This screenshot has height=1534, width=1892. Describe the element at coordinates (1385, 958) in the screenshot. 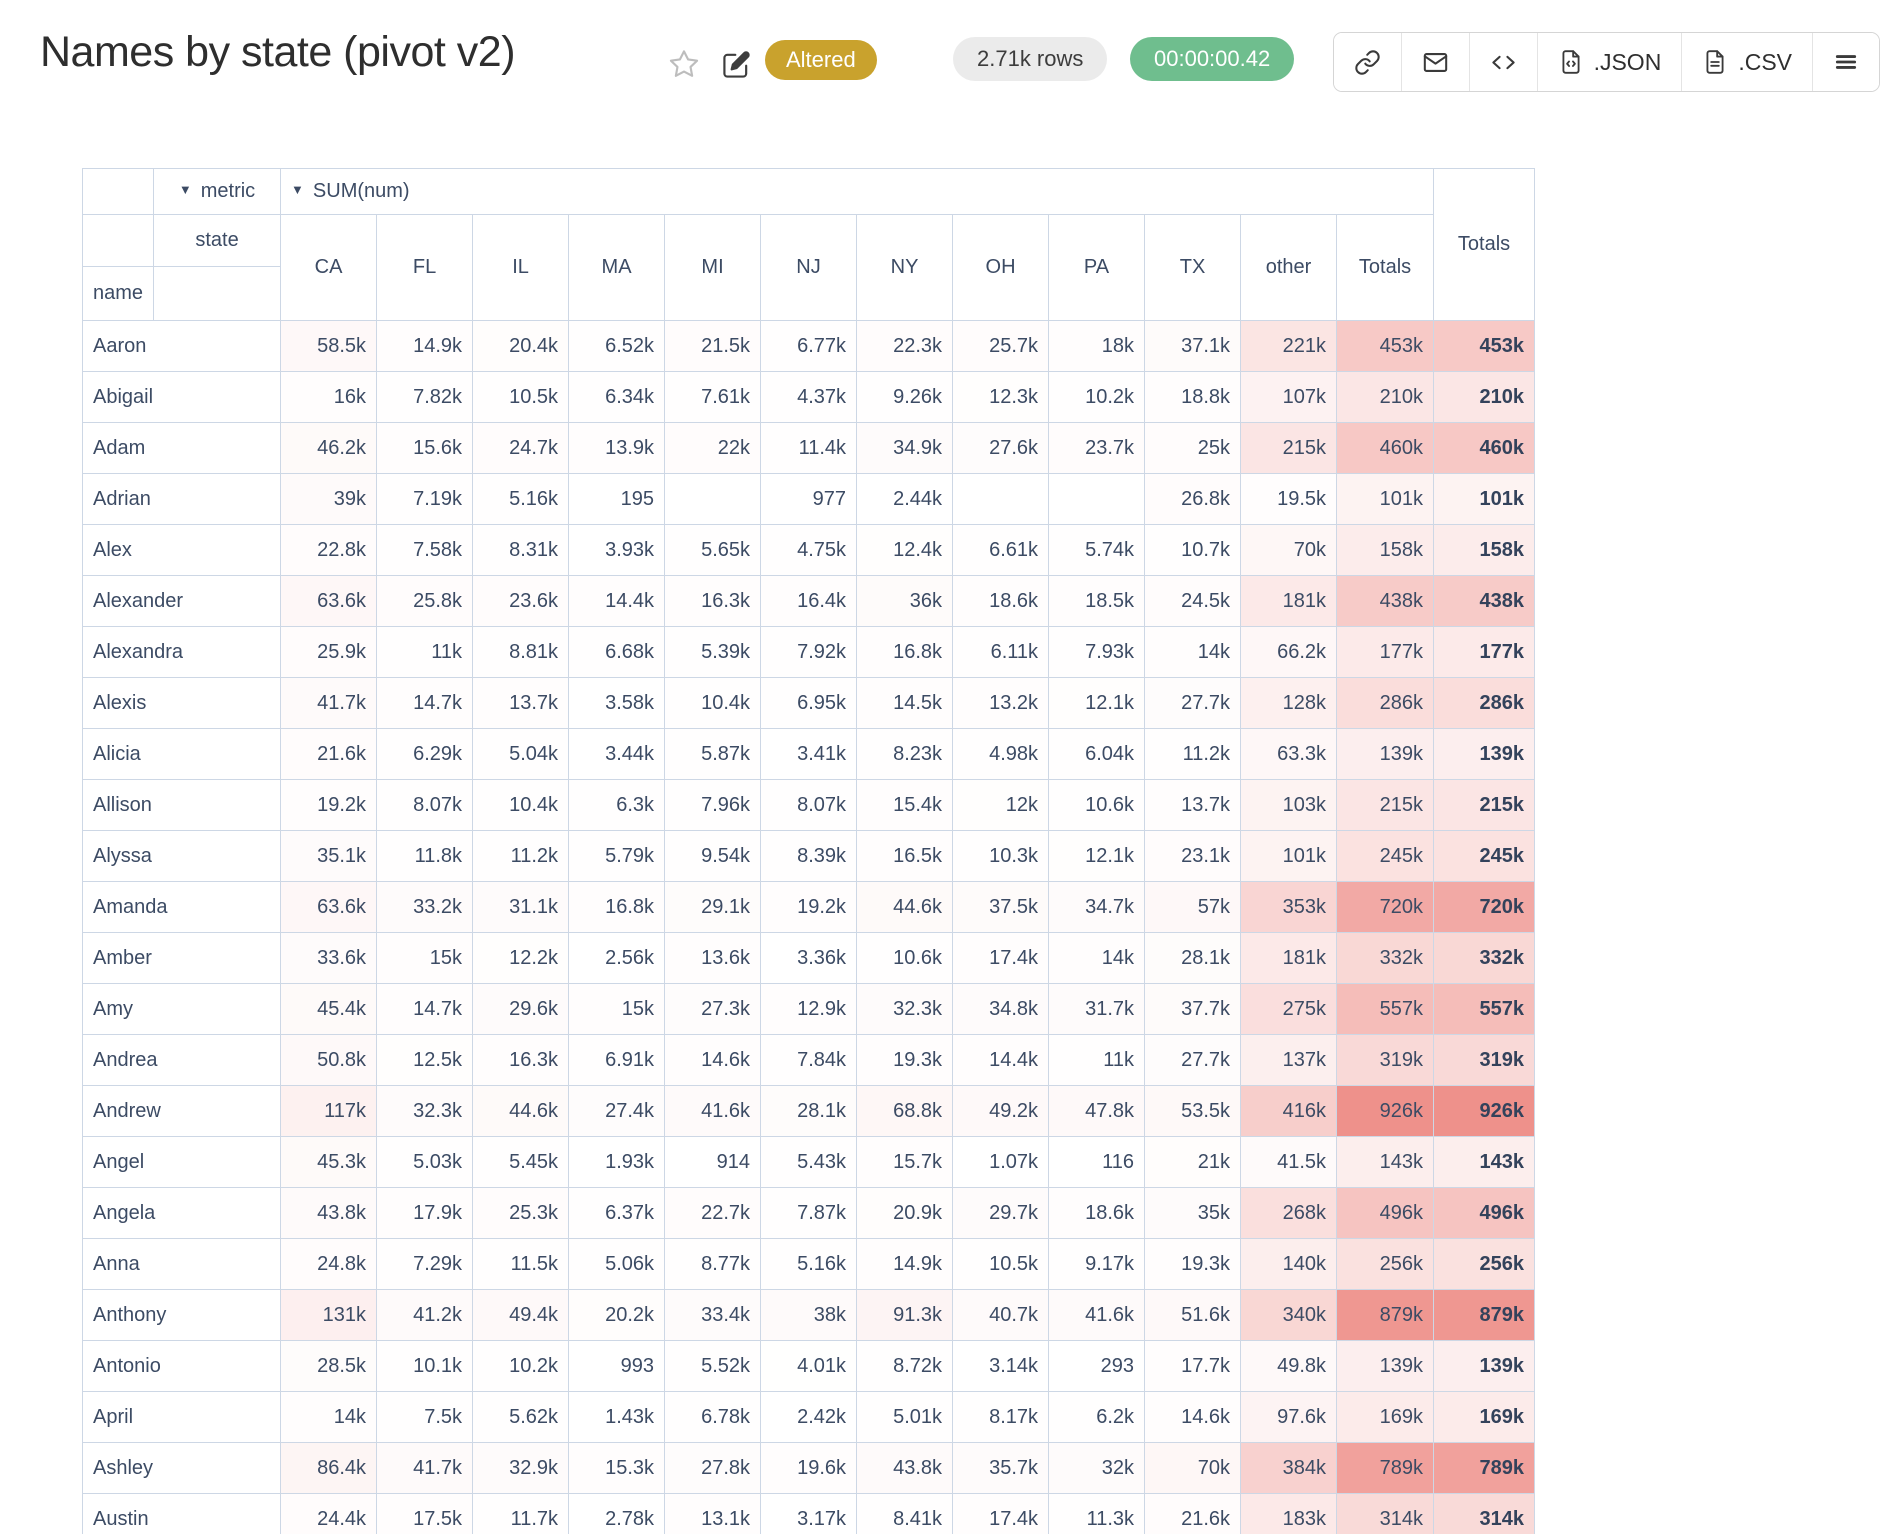

I see `row-total-cell: 332k` at that location.